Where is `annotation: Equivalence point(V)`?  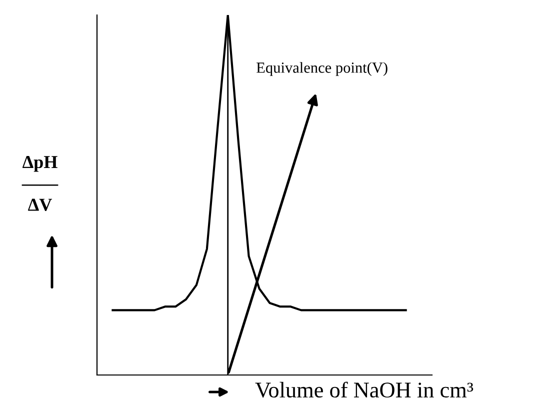
annotation: Equivalence point(V) is located at coordinates (322, 69).